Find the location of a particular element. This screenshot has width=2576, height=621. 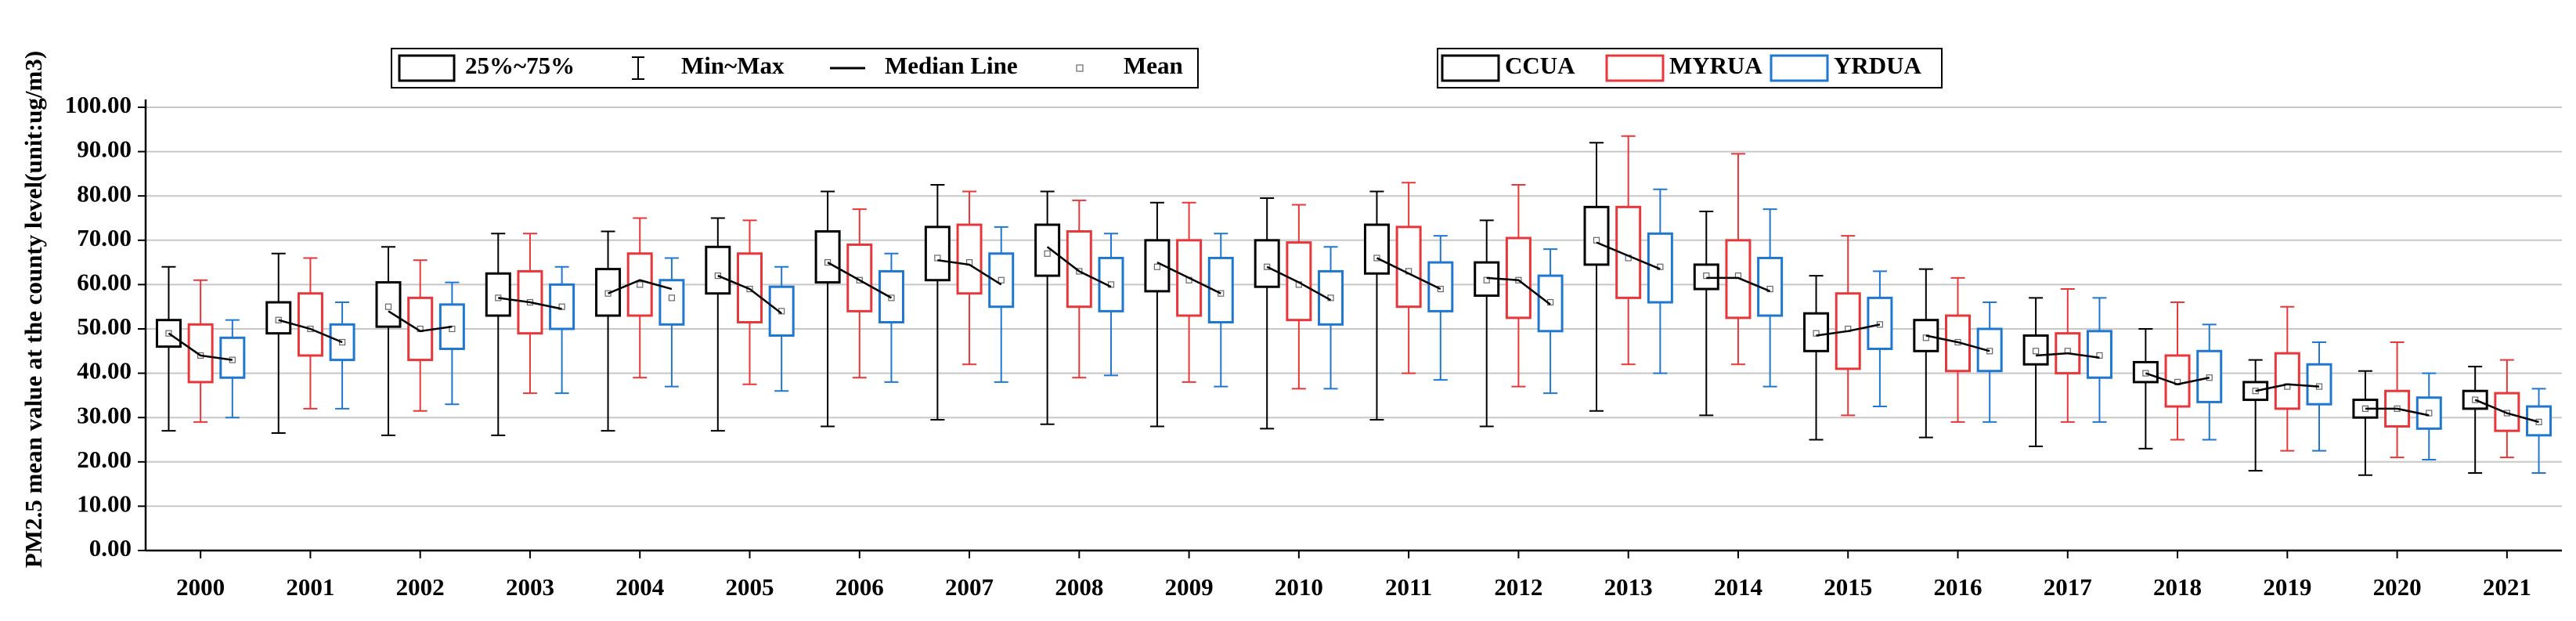

x-tick-label: 2019 is located at coordinates (2287, 587).